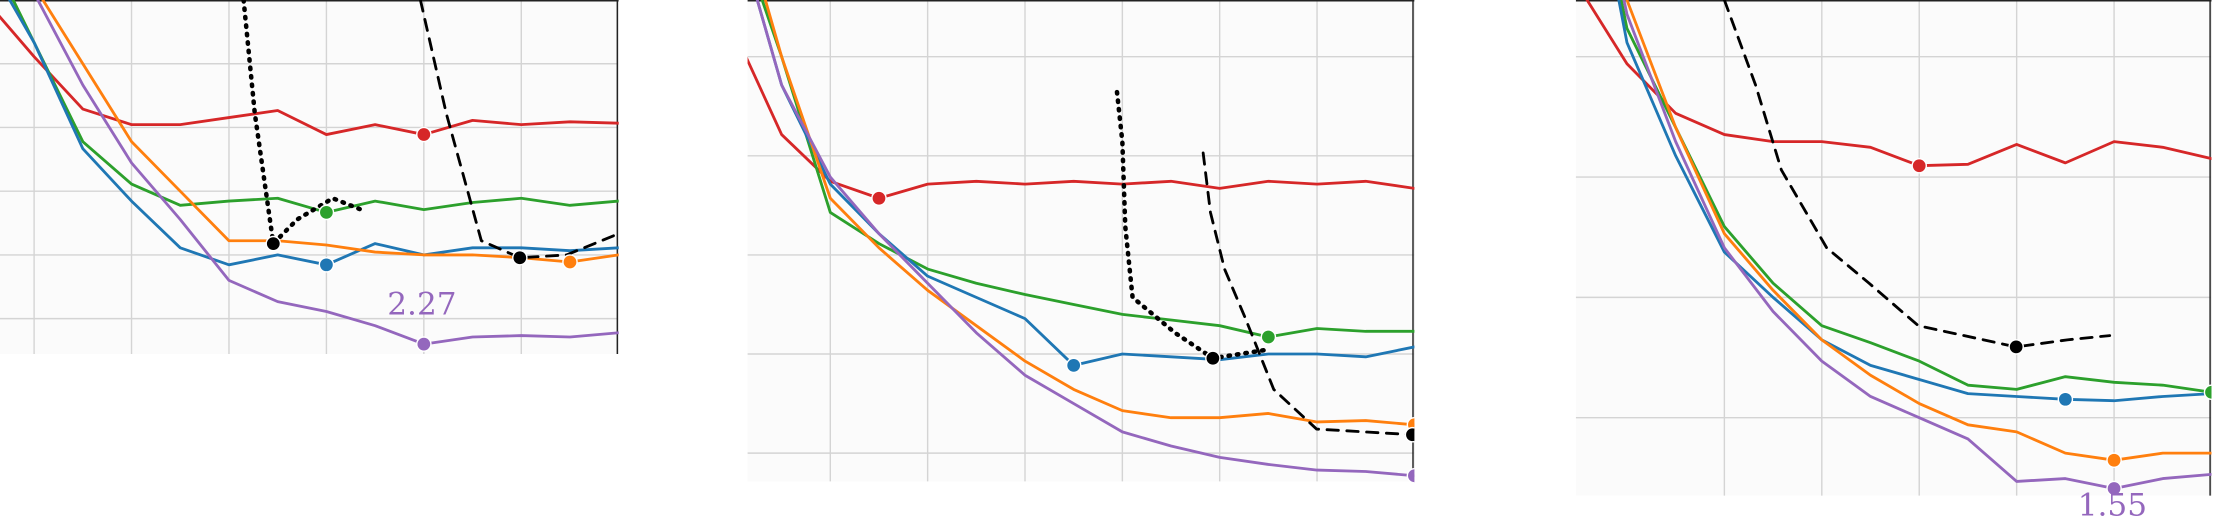  Describe the element at coordinates (2112, 503) in the screenshot. I see `annotation: 1.55` at that location.